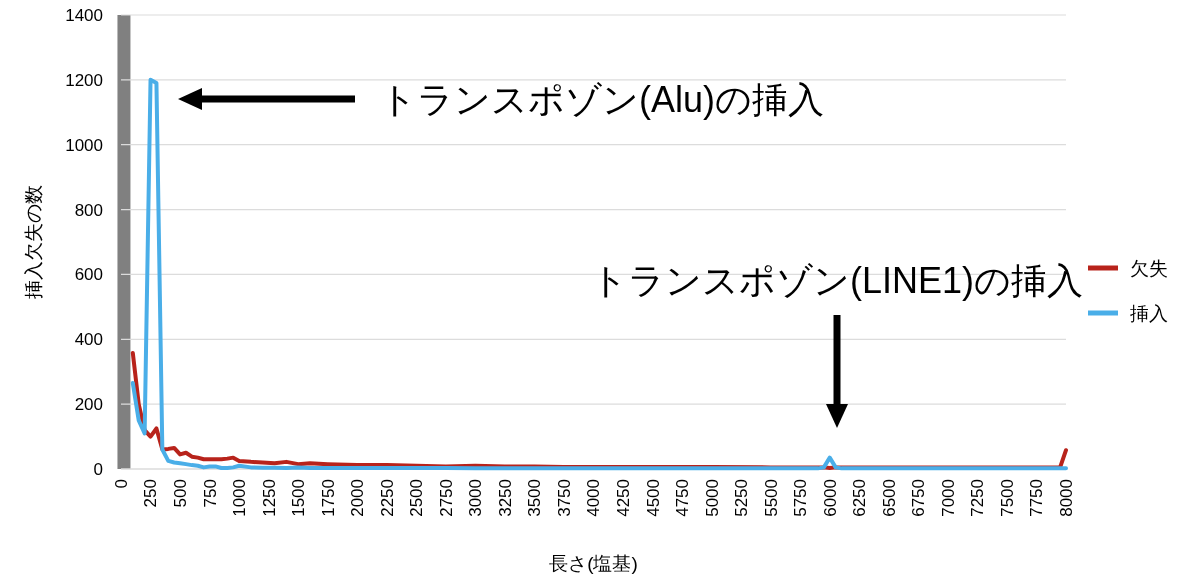 The height and width of the screenshot is (578, 1199). What do you see at coordinates (860, 498) in the screenshot?
I see `x-tick-label: 6250` at bounding box center [860, 498].